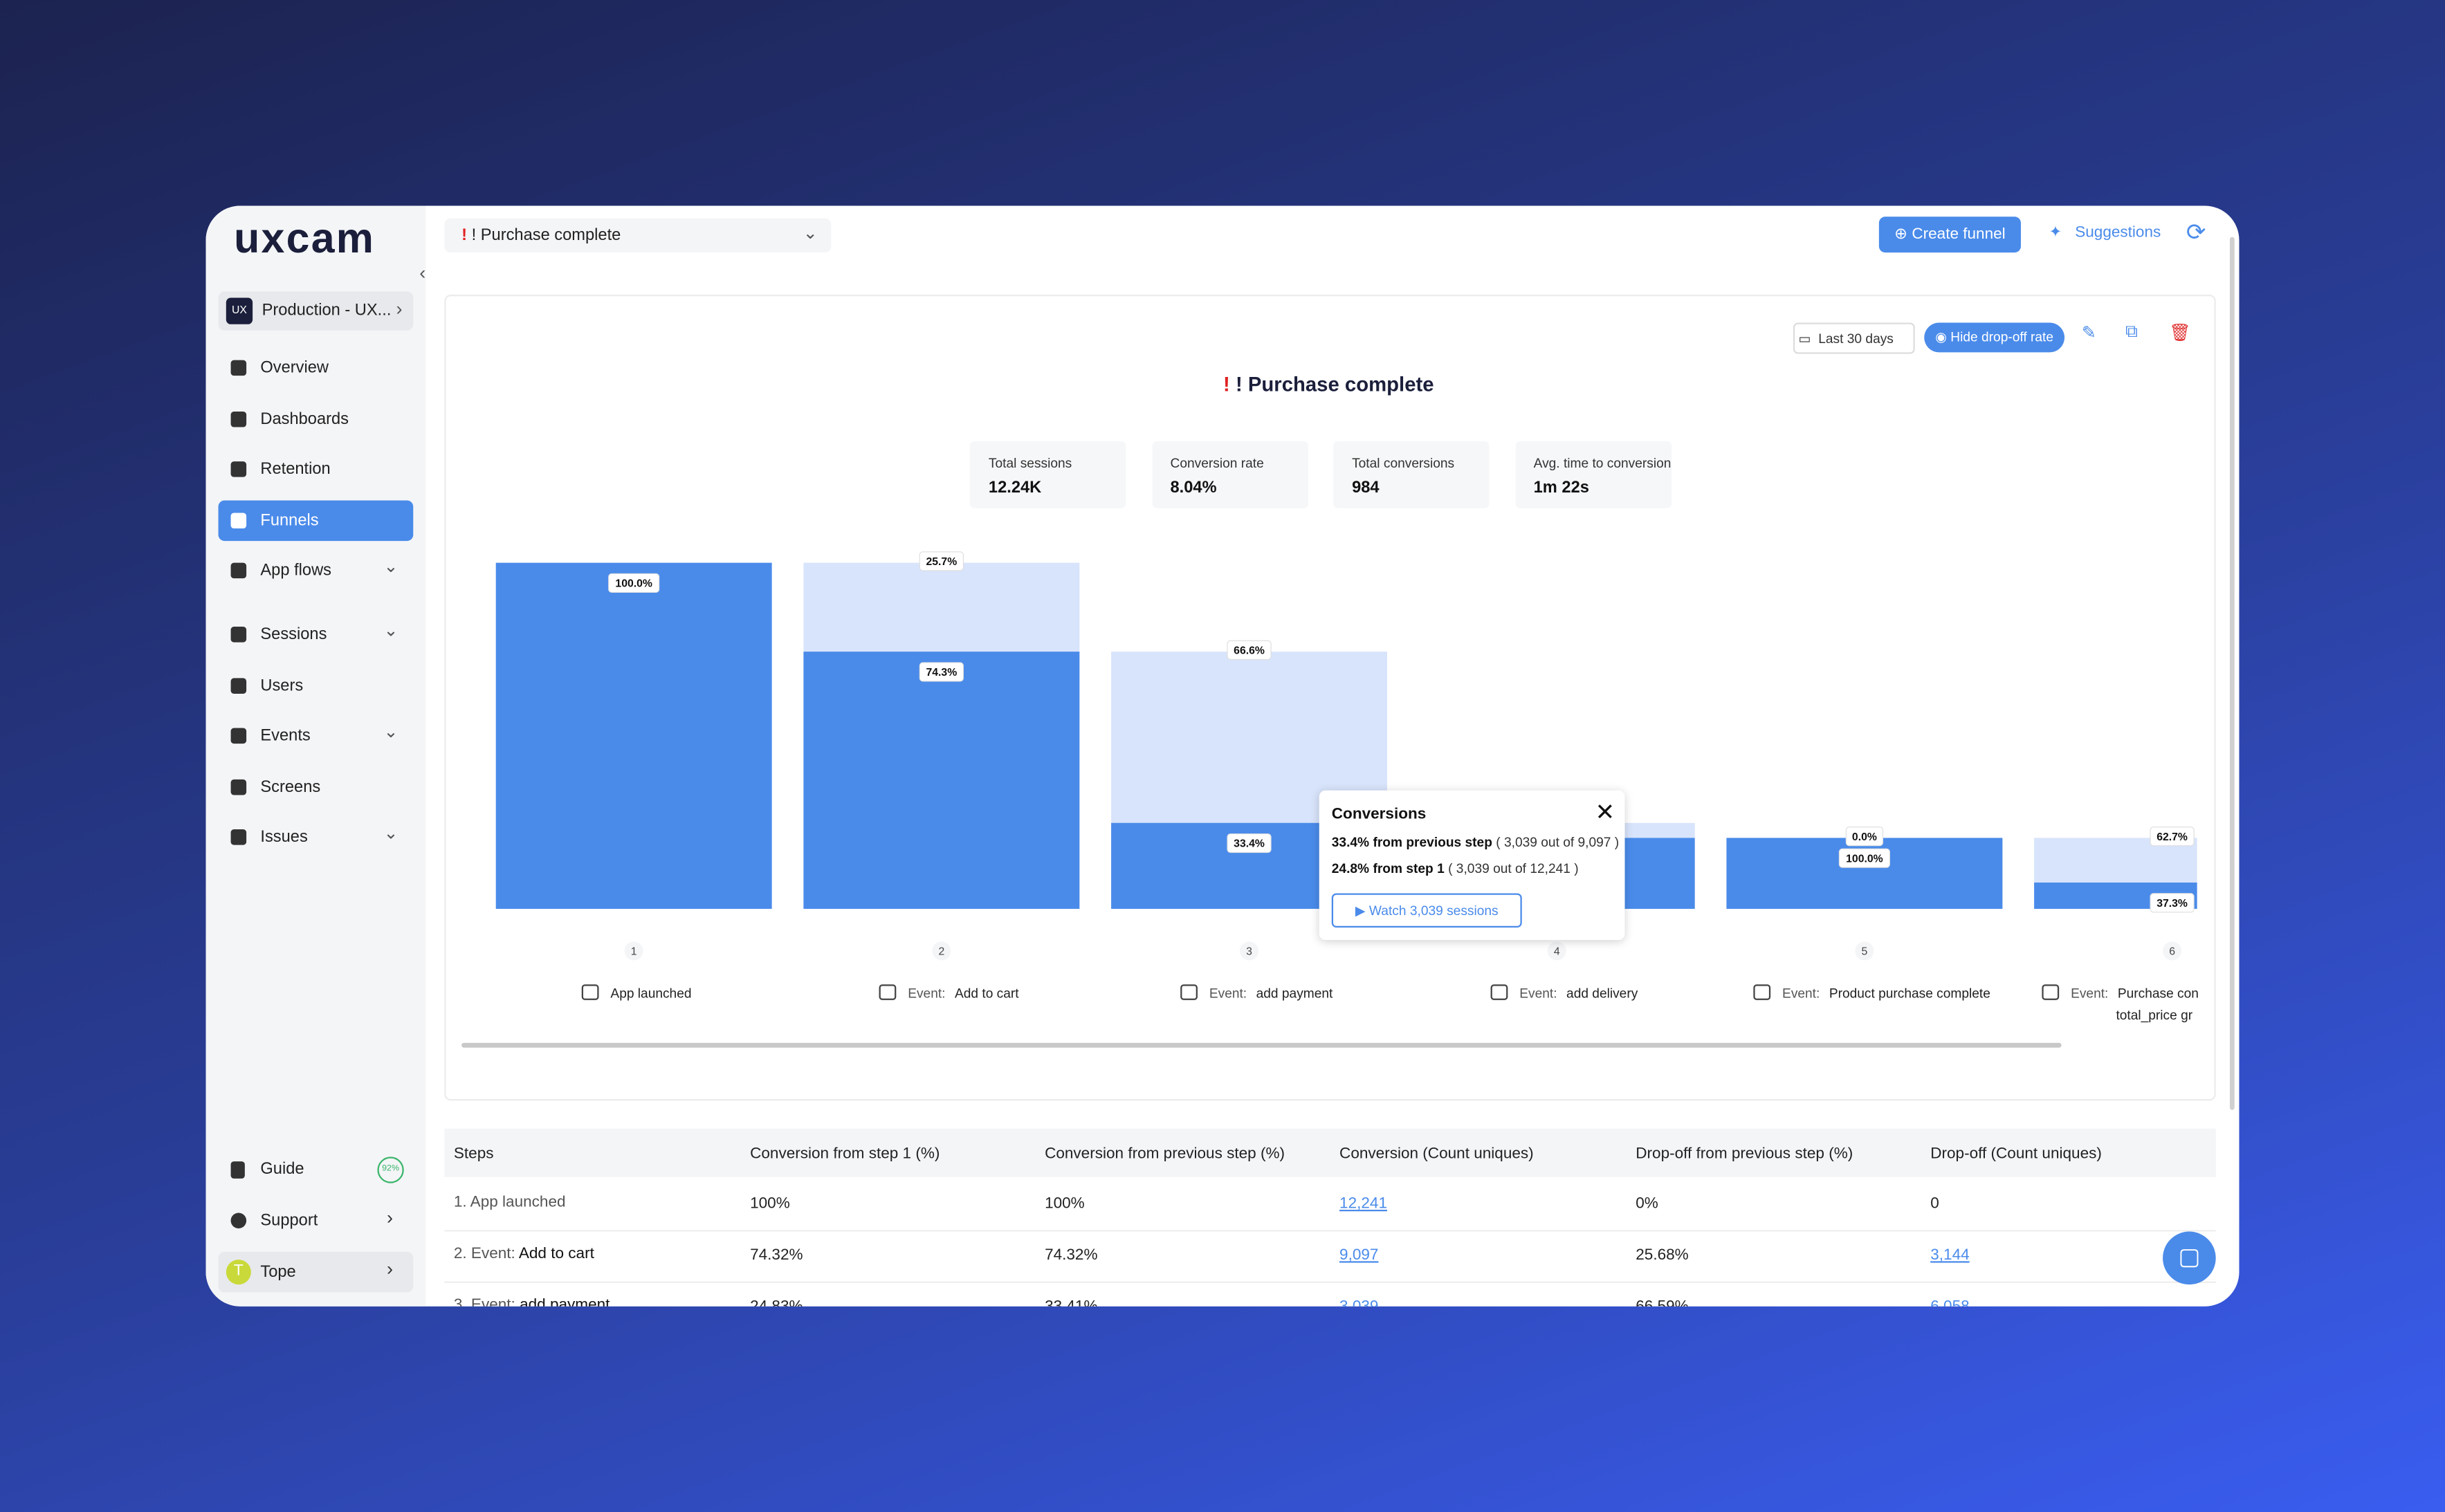 The width and height of the screenshot is (2445, 1512). I want to click on delete-button: 🗑, so click(2180, 333).